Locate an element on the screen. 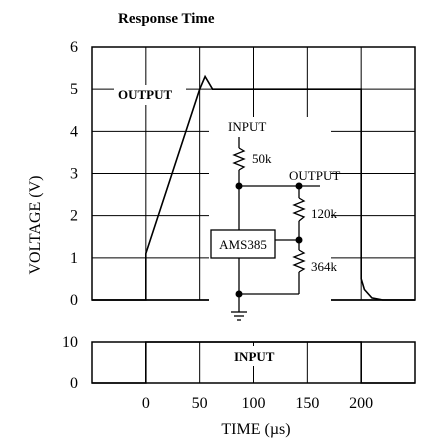 This screenshot has height=441, width=433. y-tick-label: 4 is located at coordinates (74, 131).